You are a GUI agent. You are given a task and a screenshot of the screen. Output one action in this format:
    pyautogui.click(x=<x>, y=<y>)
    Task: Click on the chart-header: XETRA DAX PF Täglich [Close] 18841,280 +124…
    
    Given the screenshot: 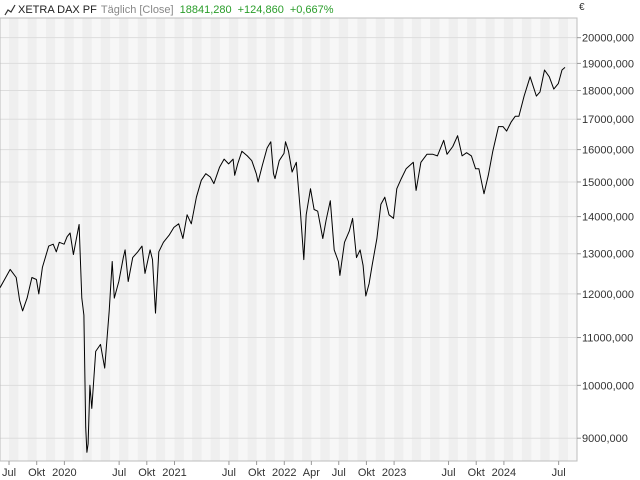 What is the action you would take?
    pyautogui.click(x=176, y=10)
    